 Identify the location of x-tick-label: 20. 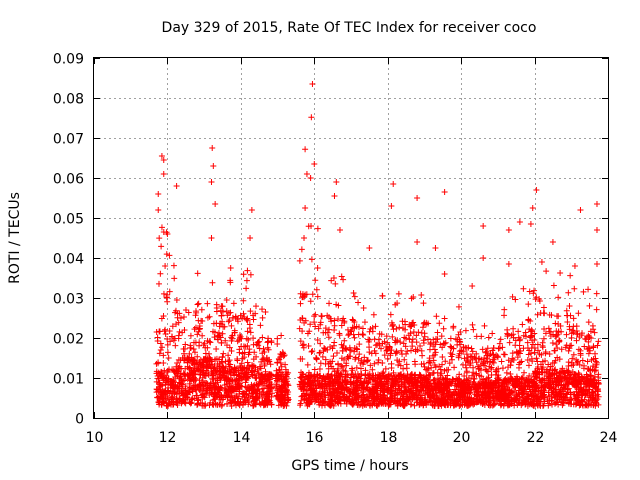
(462, 438).